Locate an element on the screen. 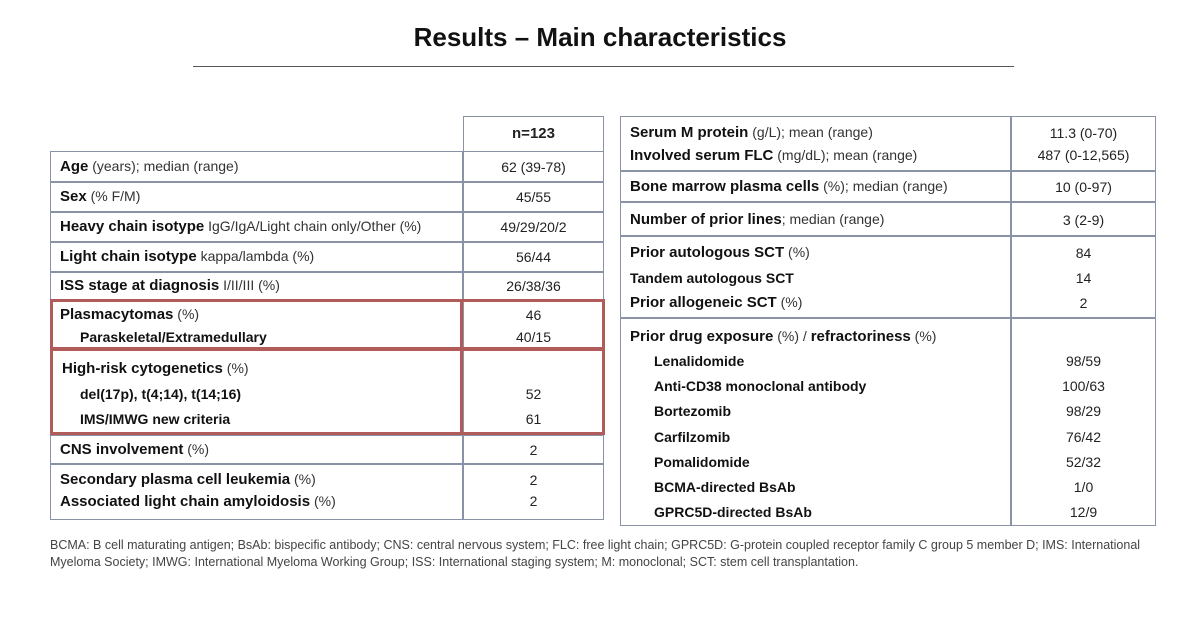 Image resolution: width=1200 pixels, height=625 pixels. amyloidosis-label: Associated light chain amyloidosis (%) is located at coordinates (198, 501).